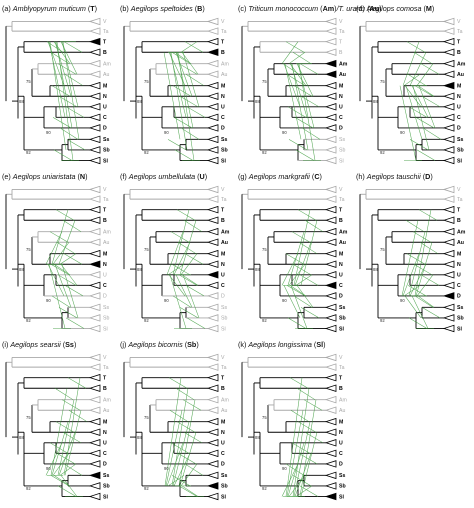  I want to click on panel-title: (g) Aegilops markgrafii (C), so click(280, 176).